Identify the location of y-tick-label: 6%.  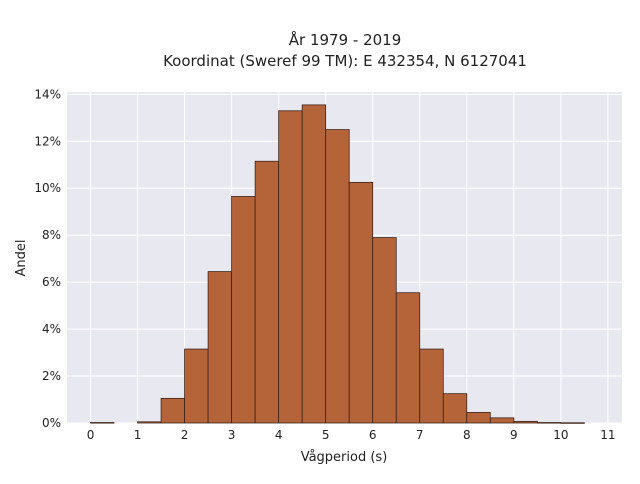
(51, 282).